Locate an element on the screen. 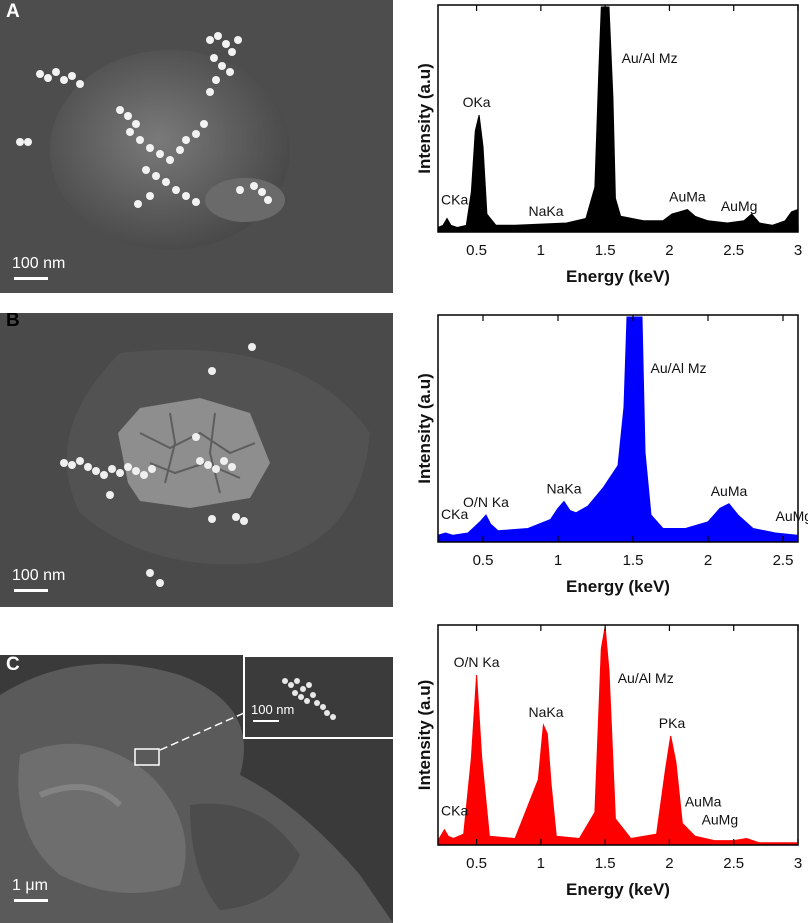  inset-scale-label: 100 nm is located at coordinates (273, 709).